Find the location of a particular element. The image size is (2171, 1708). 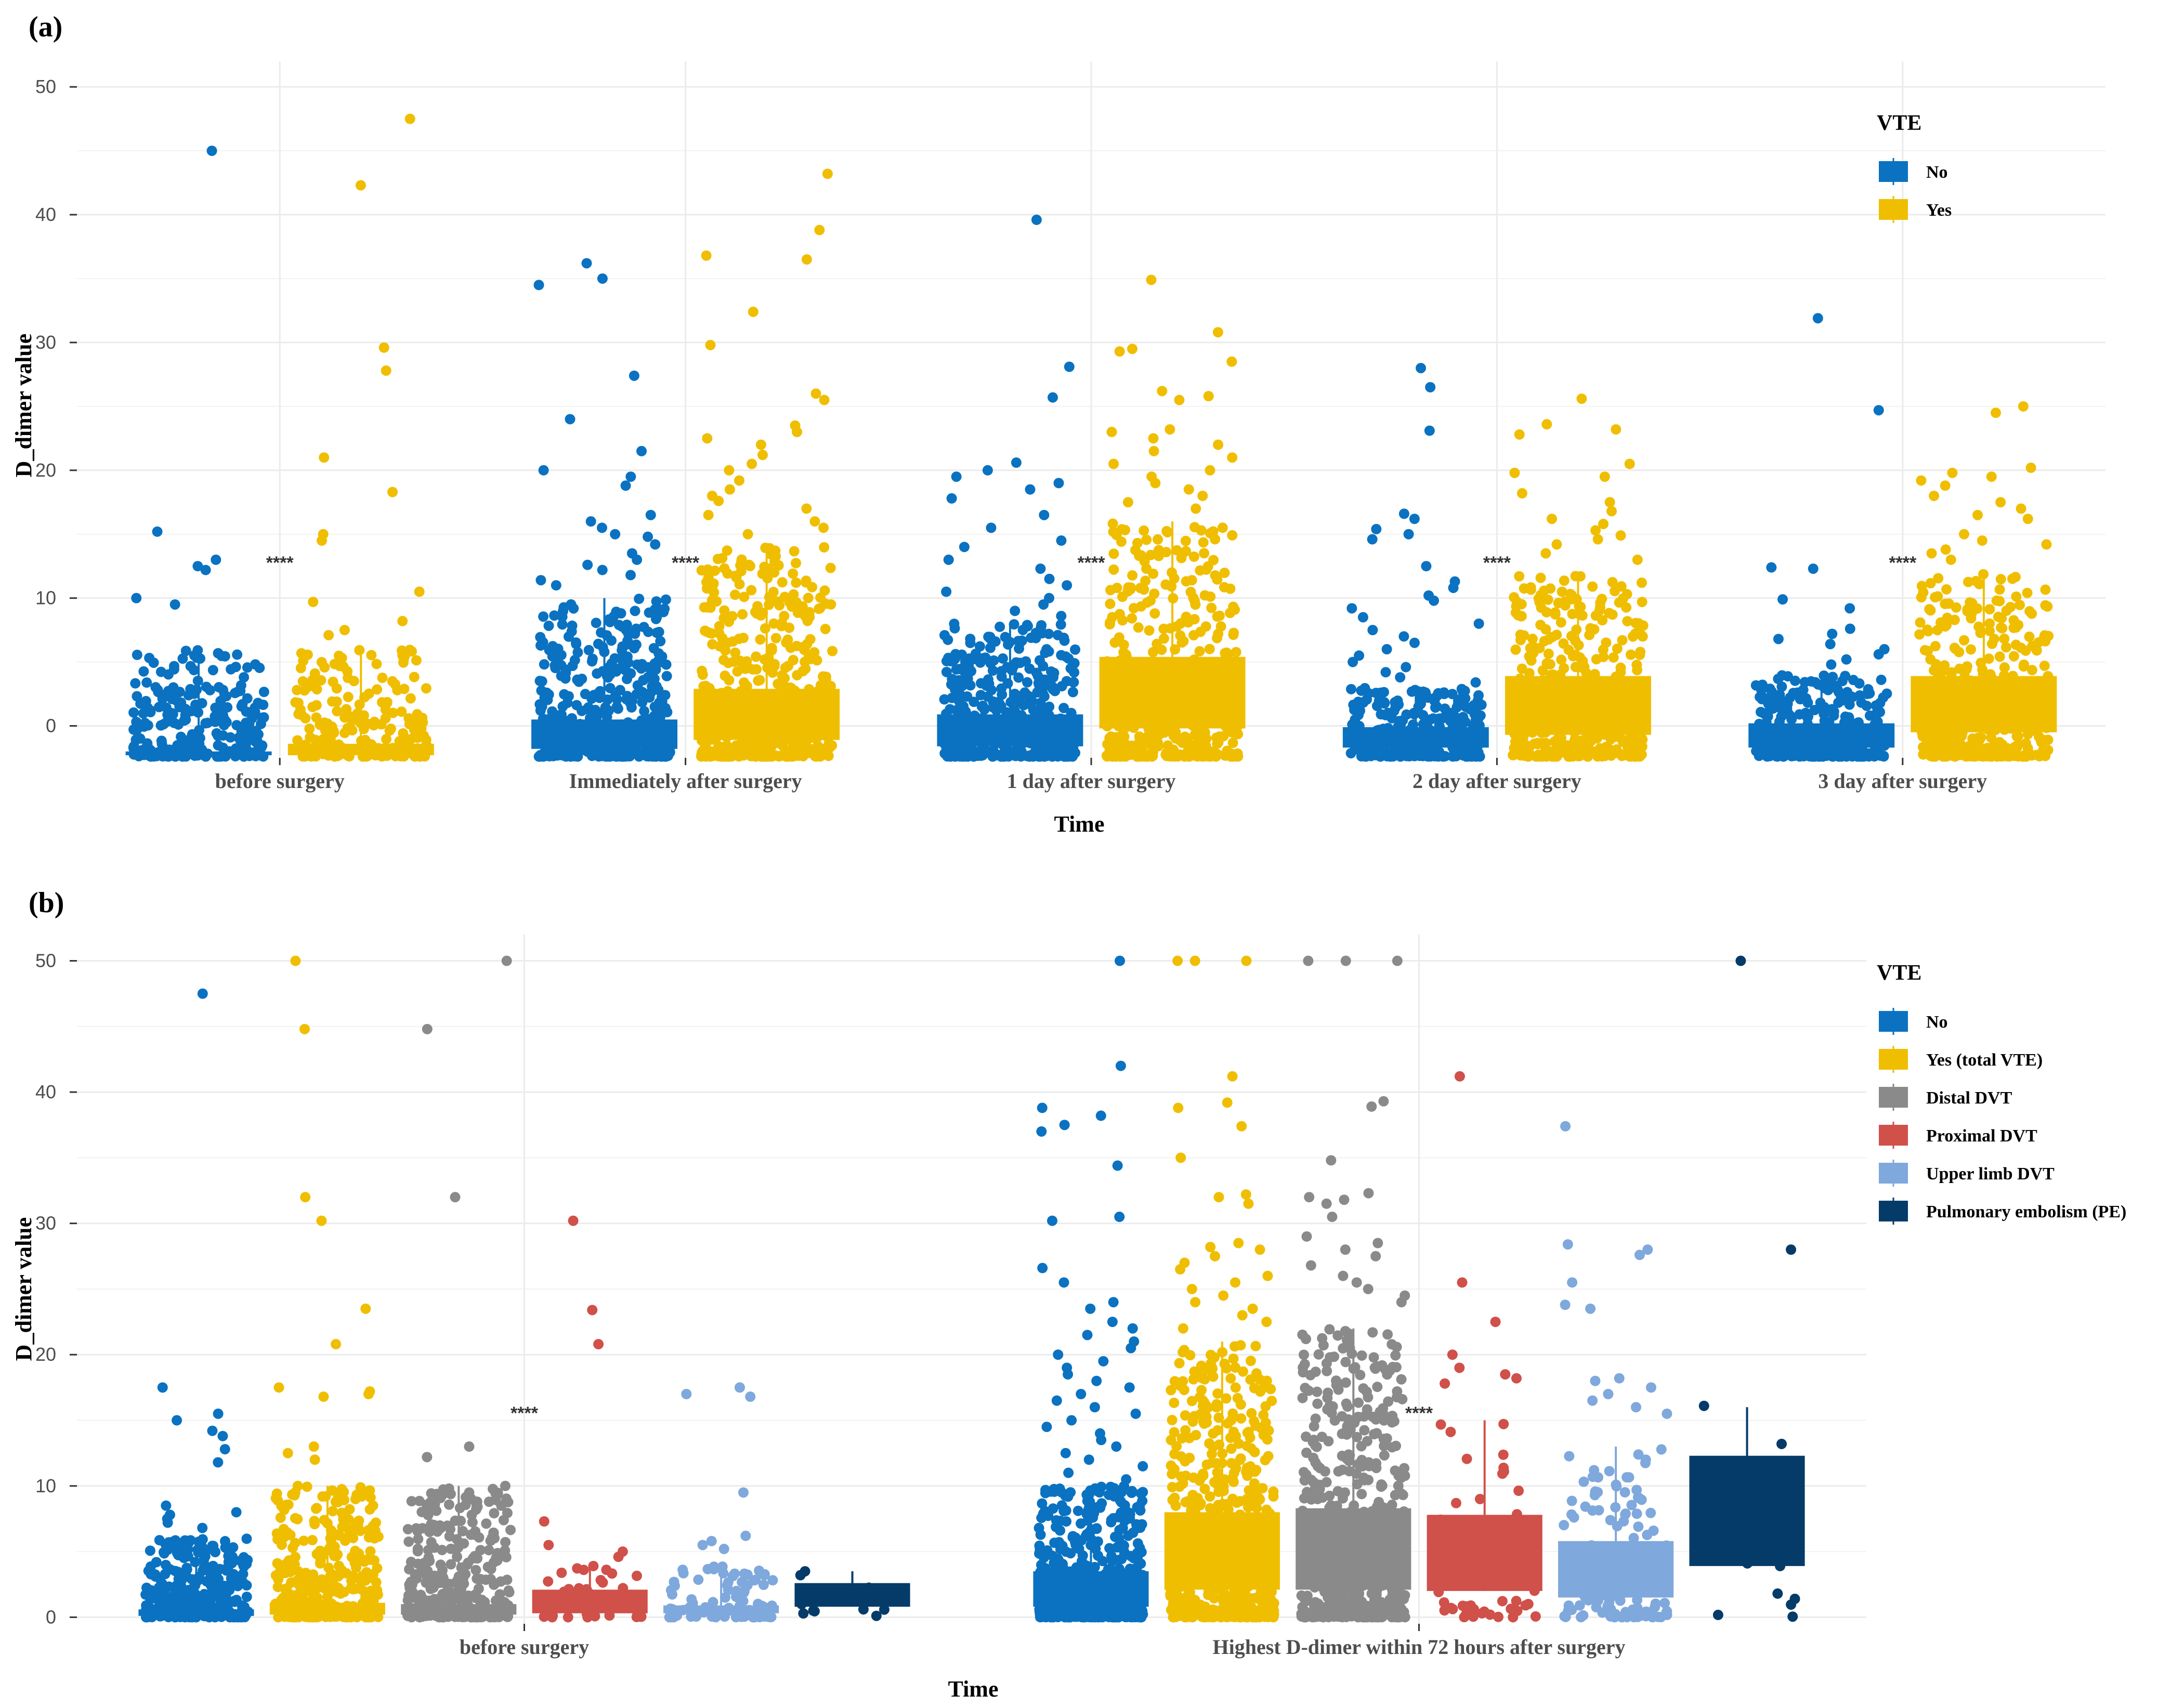

box-group-yes is located at coordinates (1172, 518).